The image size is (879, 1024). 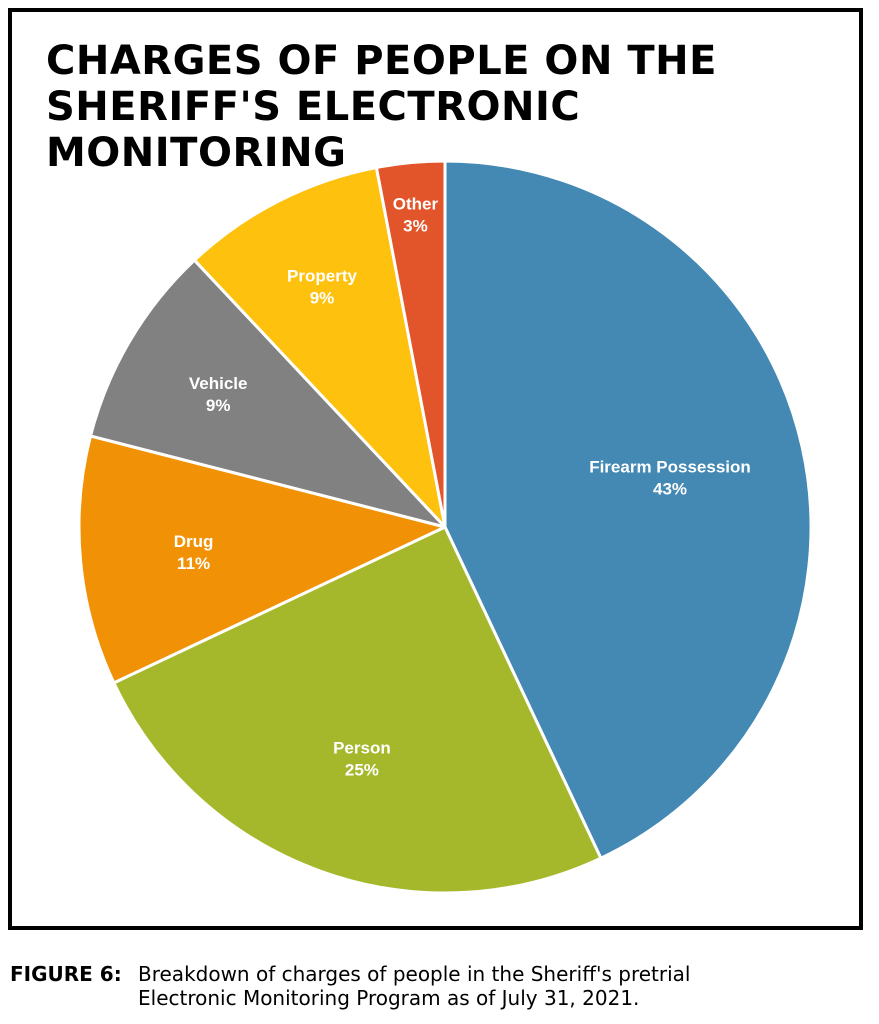 What do you see at coordinates (670, 489) in the screenshot?
I see `slice-value-firearm-possession: 43%` at bounding box center [670, 489].